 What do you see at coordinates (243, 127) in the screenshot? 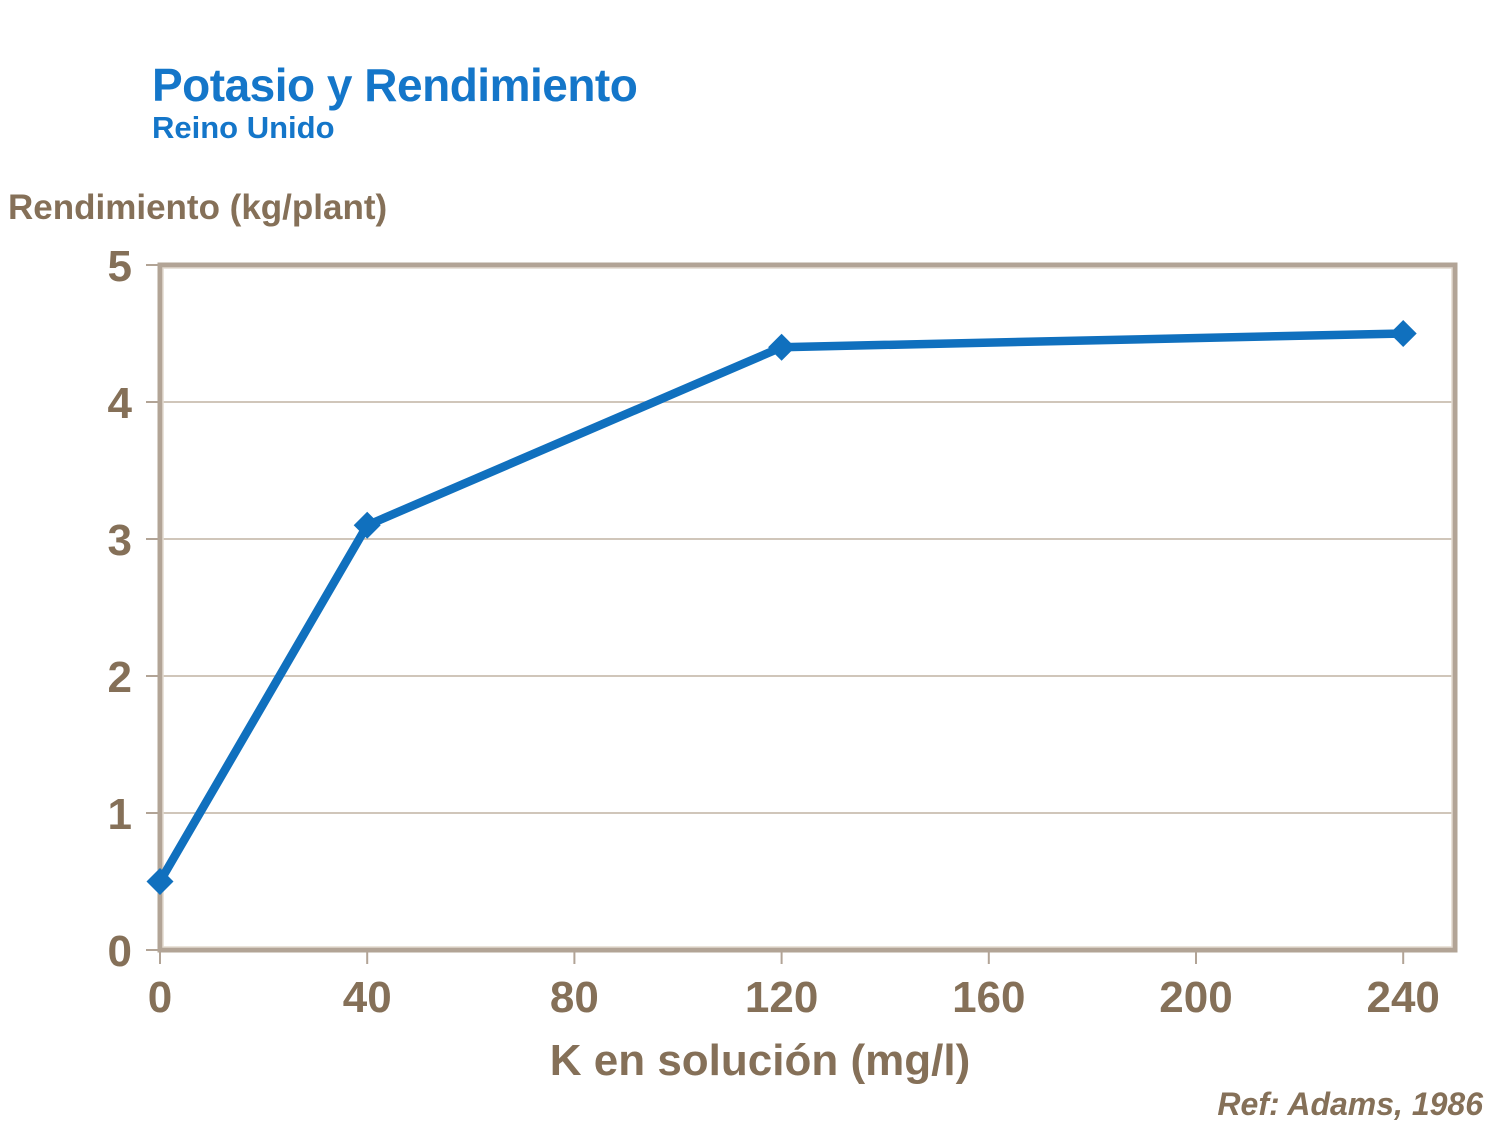
I see `chart-subtitle: Reino Unido` at bounding box center [243, 127].